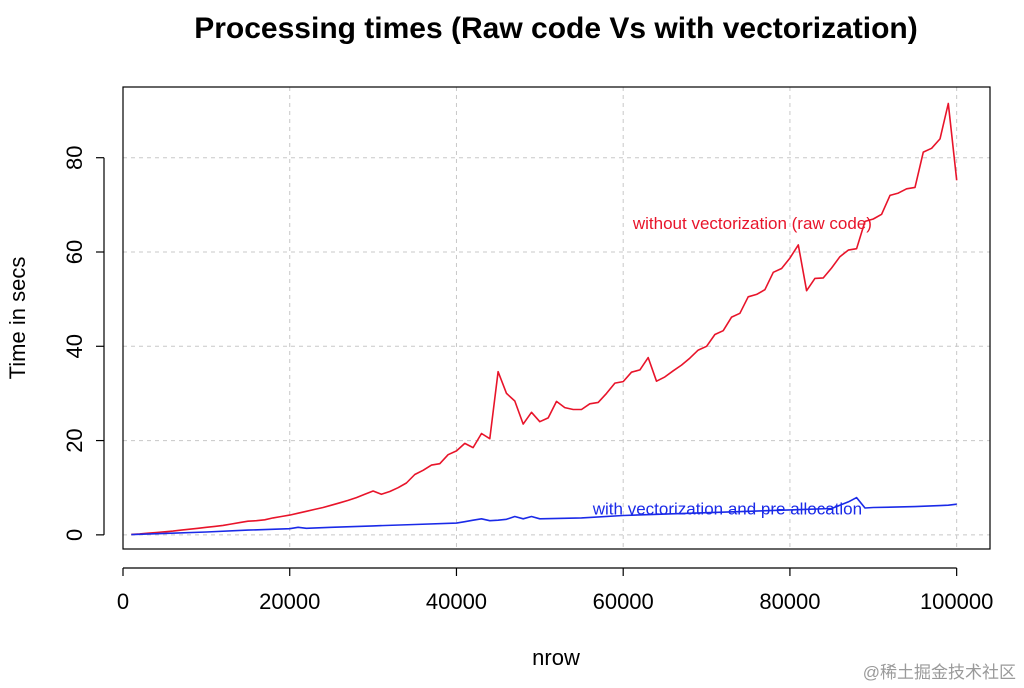  Describe the element at coordinates (74, 535) in the screenshot. I see `y-tick-label: 0` at that location.